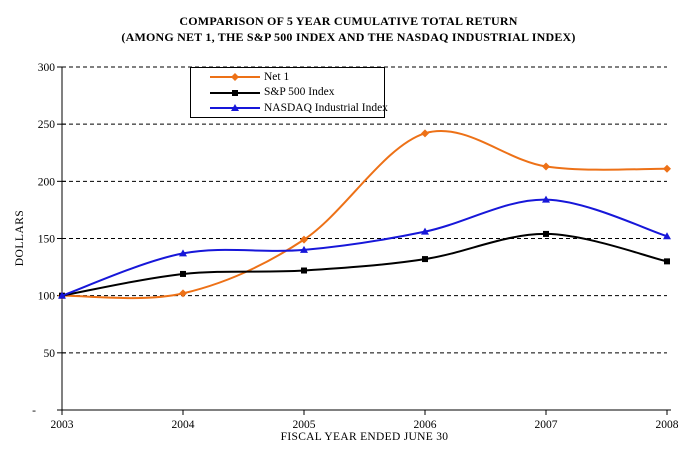  Describe the element at coordinates (235, 92) in the screenshot. I see `sp500-line-swatch-icon` at that location.